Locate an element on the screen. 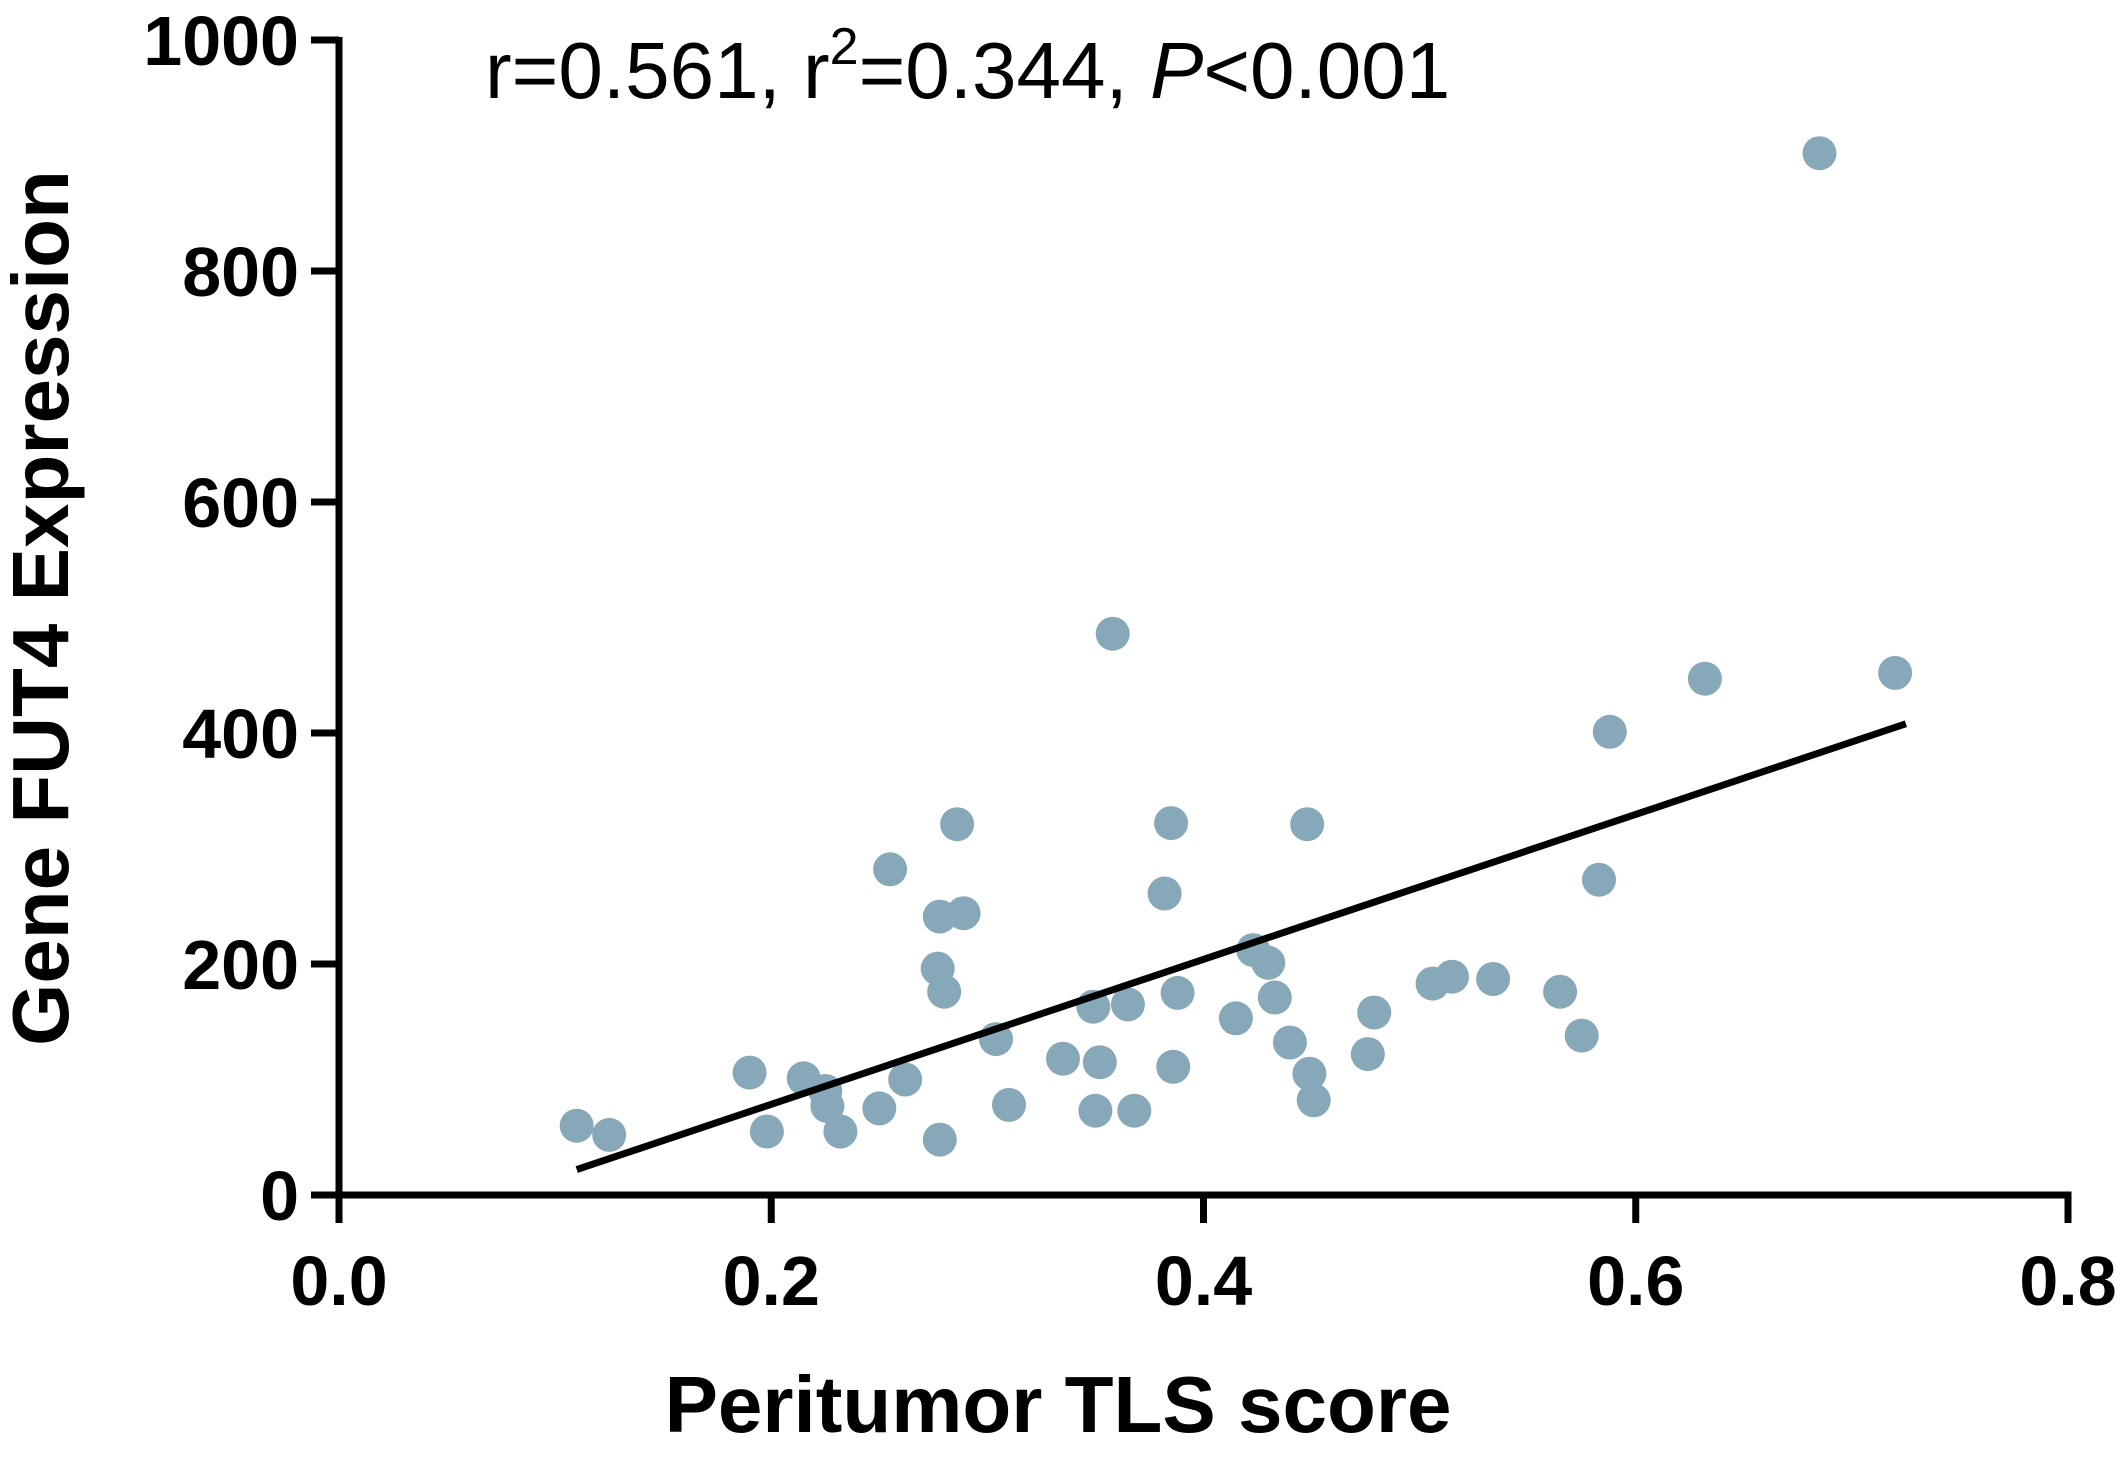  annotation-p-italic: P is located at coordinates (1176, 70).